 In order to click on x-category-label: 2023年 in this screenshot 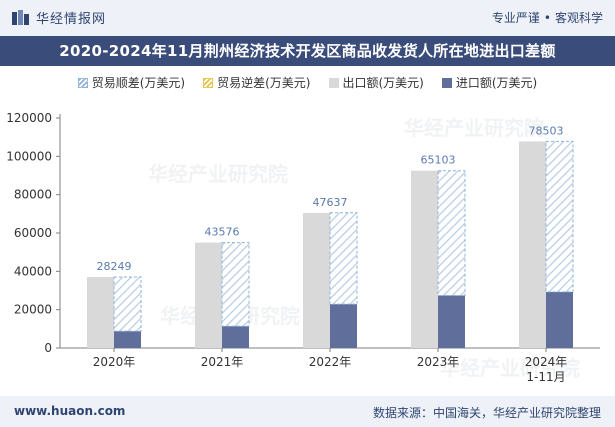, I will do `click(438, 362)`.